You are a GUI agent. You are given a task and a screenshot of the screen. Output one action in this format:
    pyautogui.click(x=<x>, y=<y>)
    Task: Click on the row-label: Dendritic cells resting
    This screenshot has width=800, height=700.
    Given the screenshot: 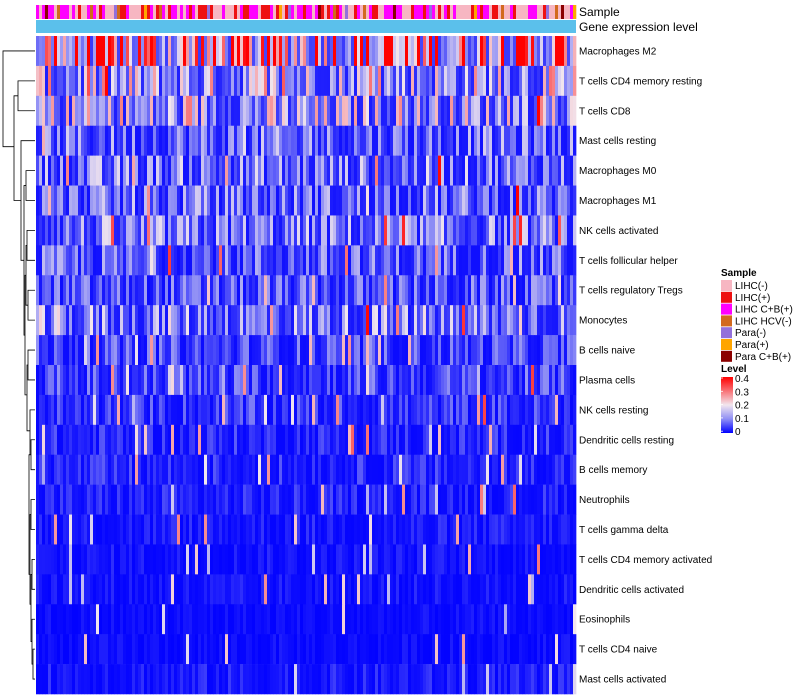 What is the action you would take?
    pyautogui.click(x=626, y=440)
    